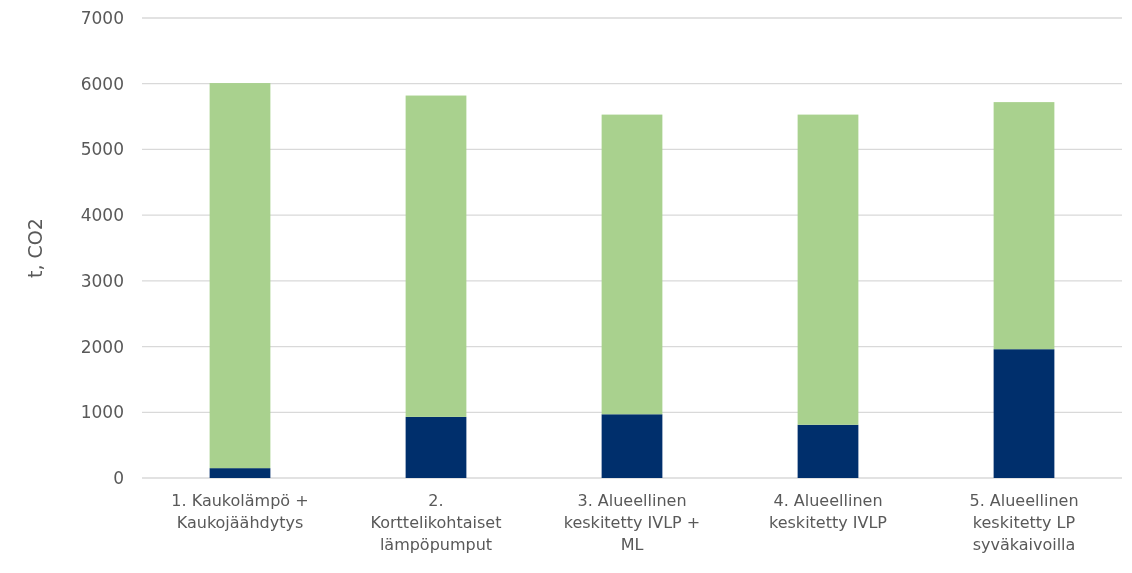 Image resolution: width=1132 pixels, height=573 pixels. I want to click on y-tick-label: 4000, so click(102, 215).